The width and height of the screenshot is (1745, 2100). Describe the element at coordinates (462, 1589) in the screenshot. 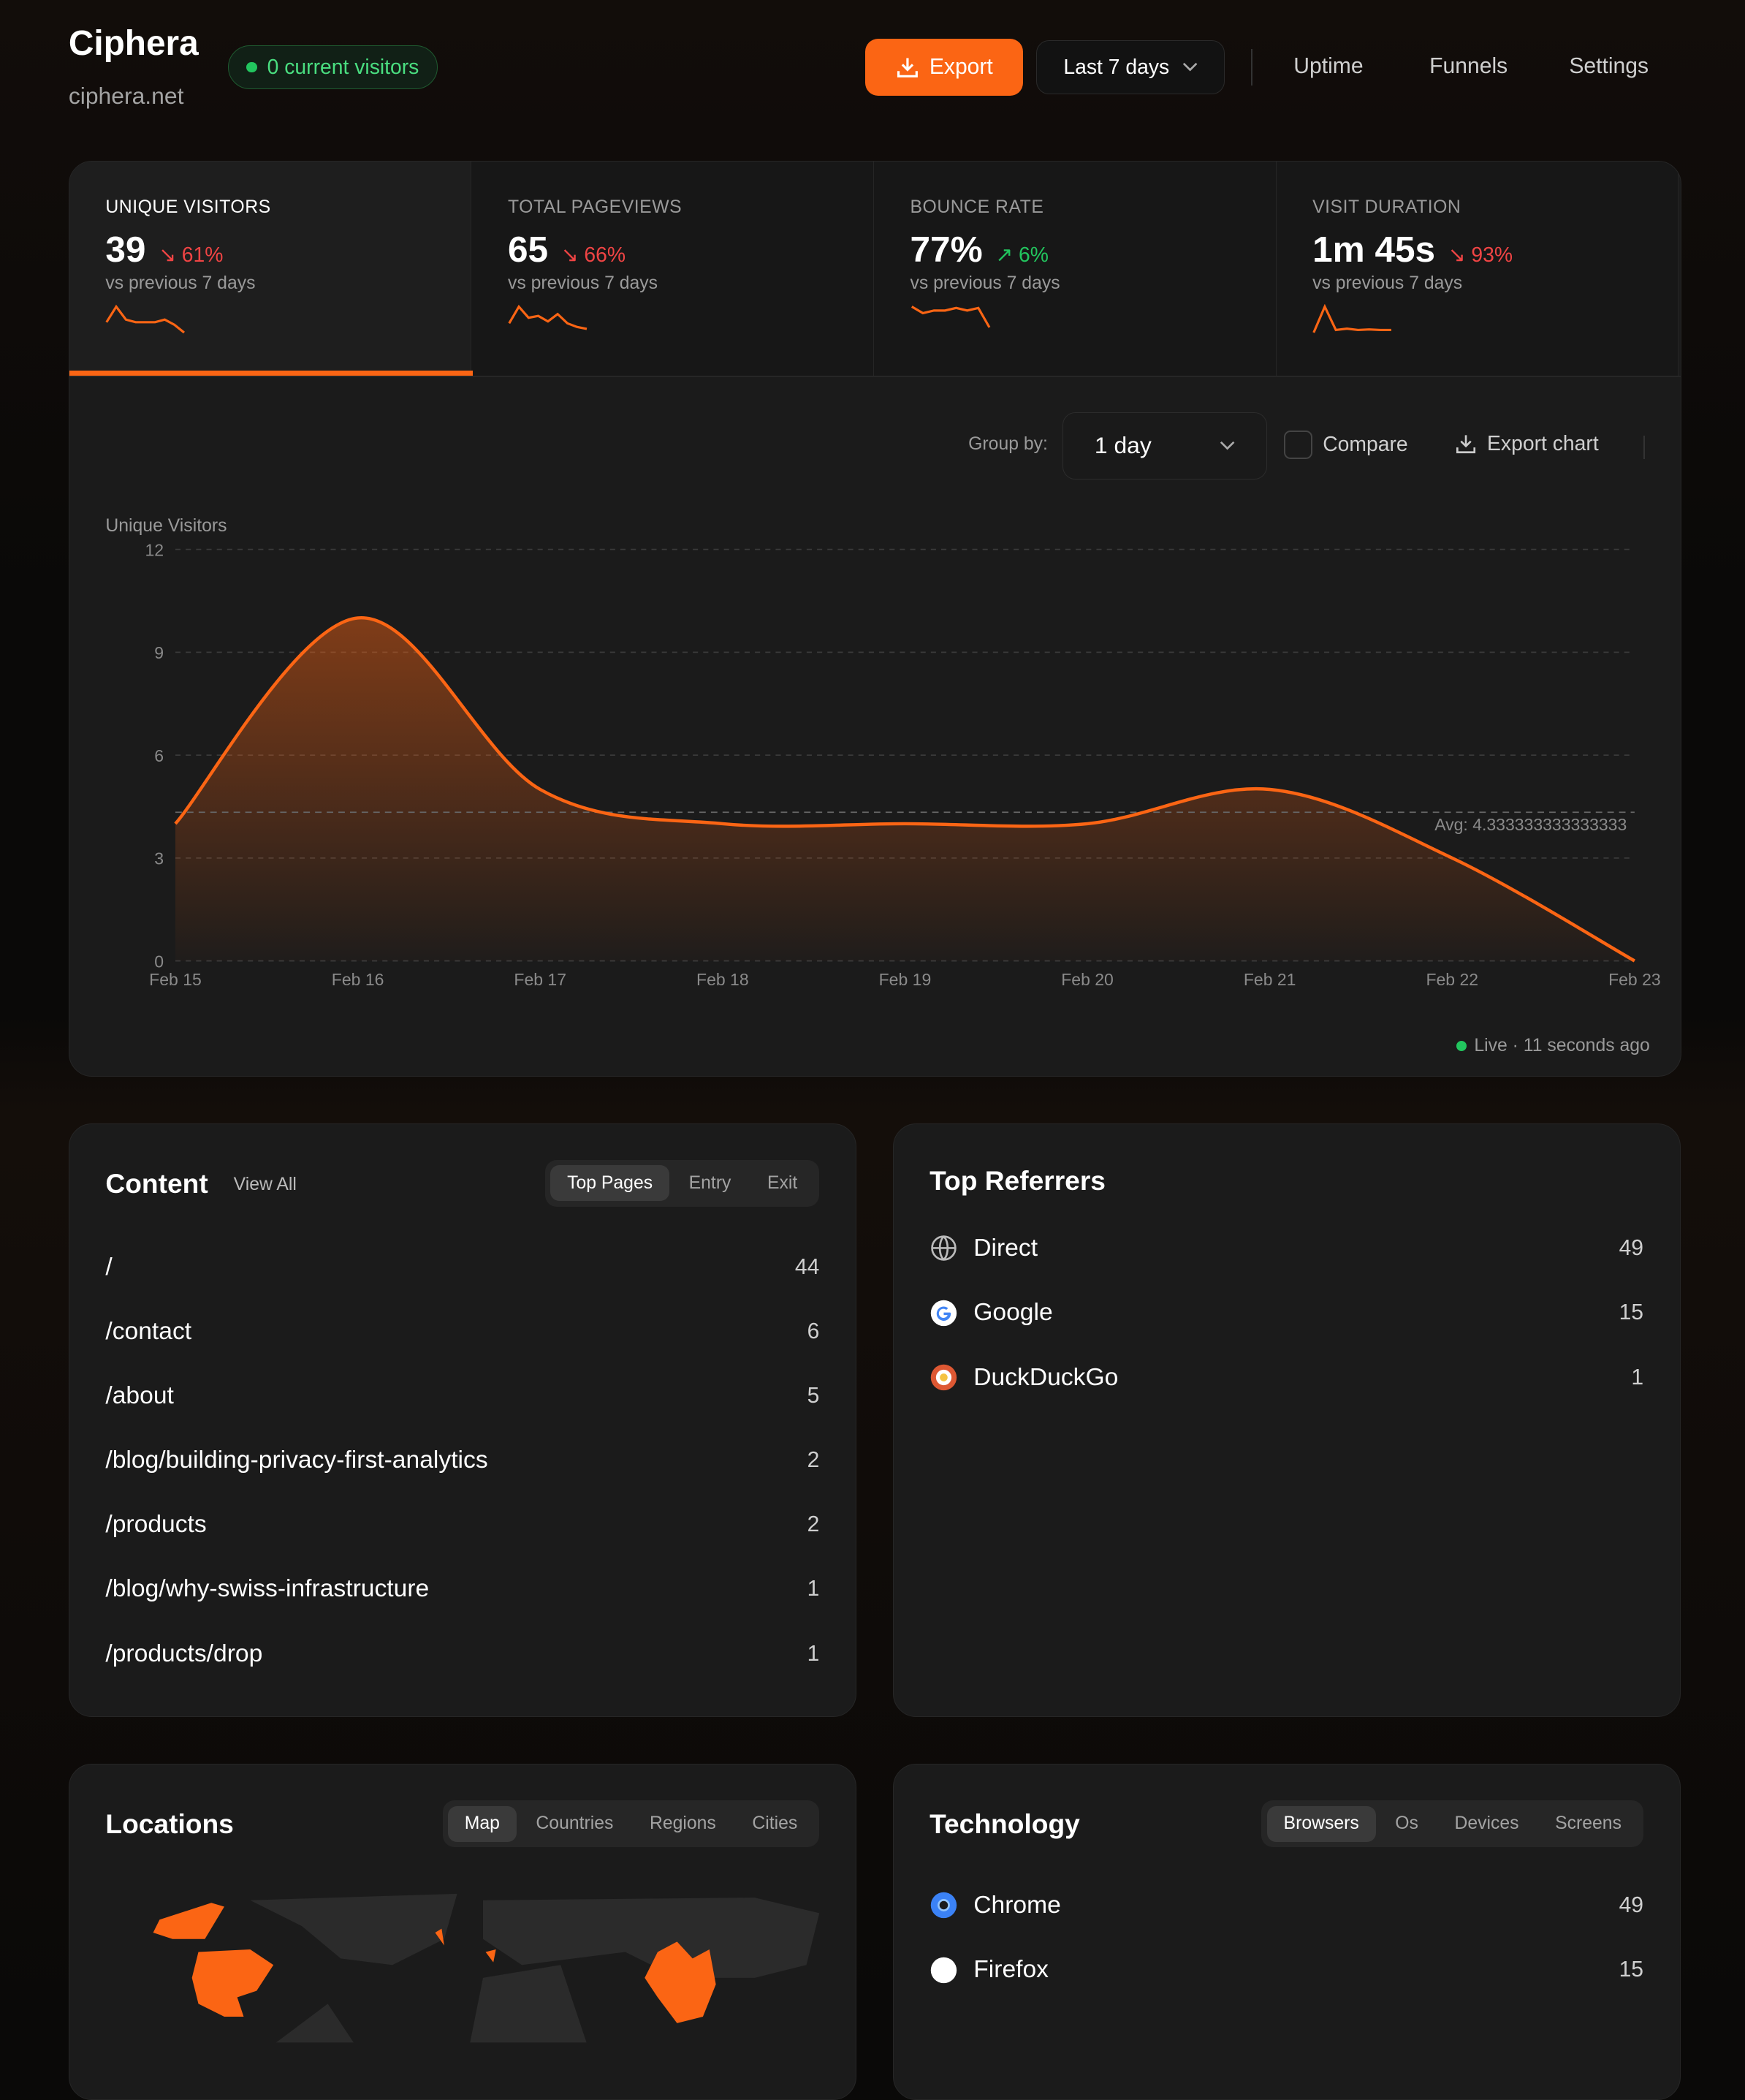

I see `content-row: /blog/why-swiss-infrastructure 1` at that location.